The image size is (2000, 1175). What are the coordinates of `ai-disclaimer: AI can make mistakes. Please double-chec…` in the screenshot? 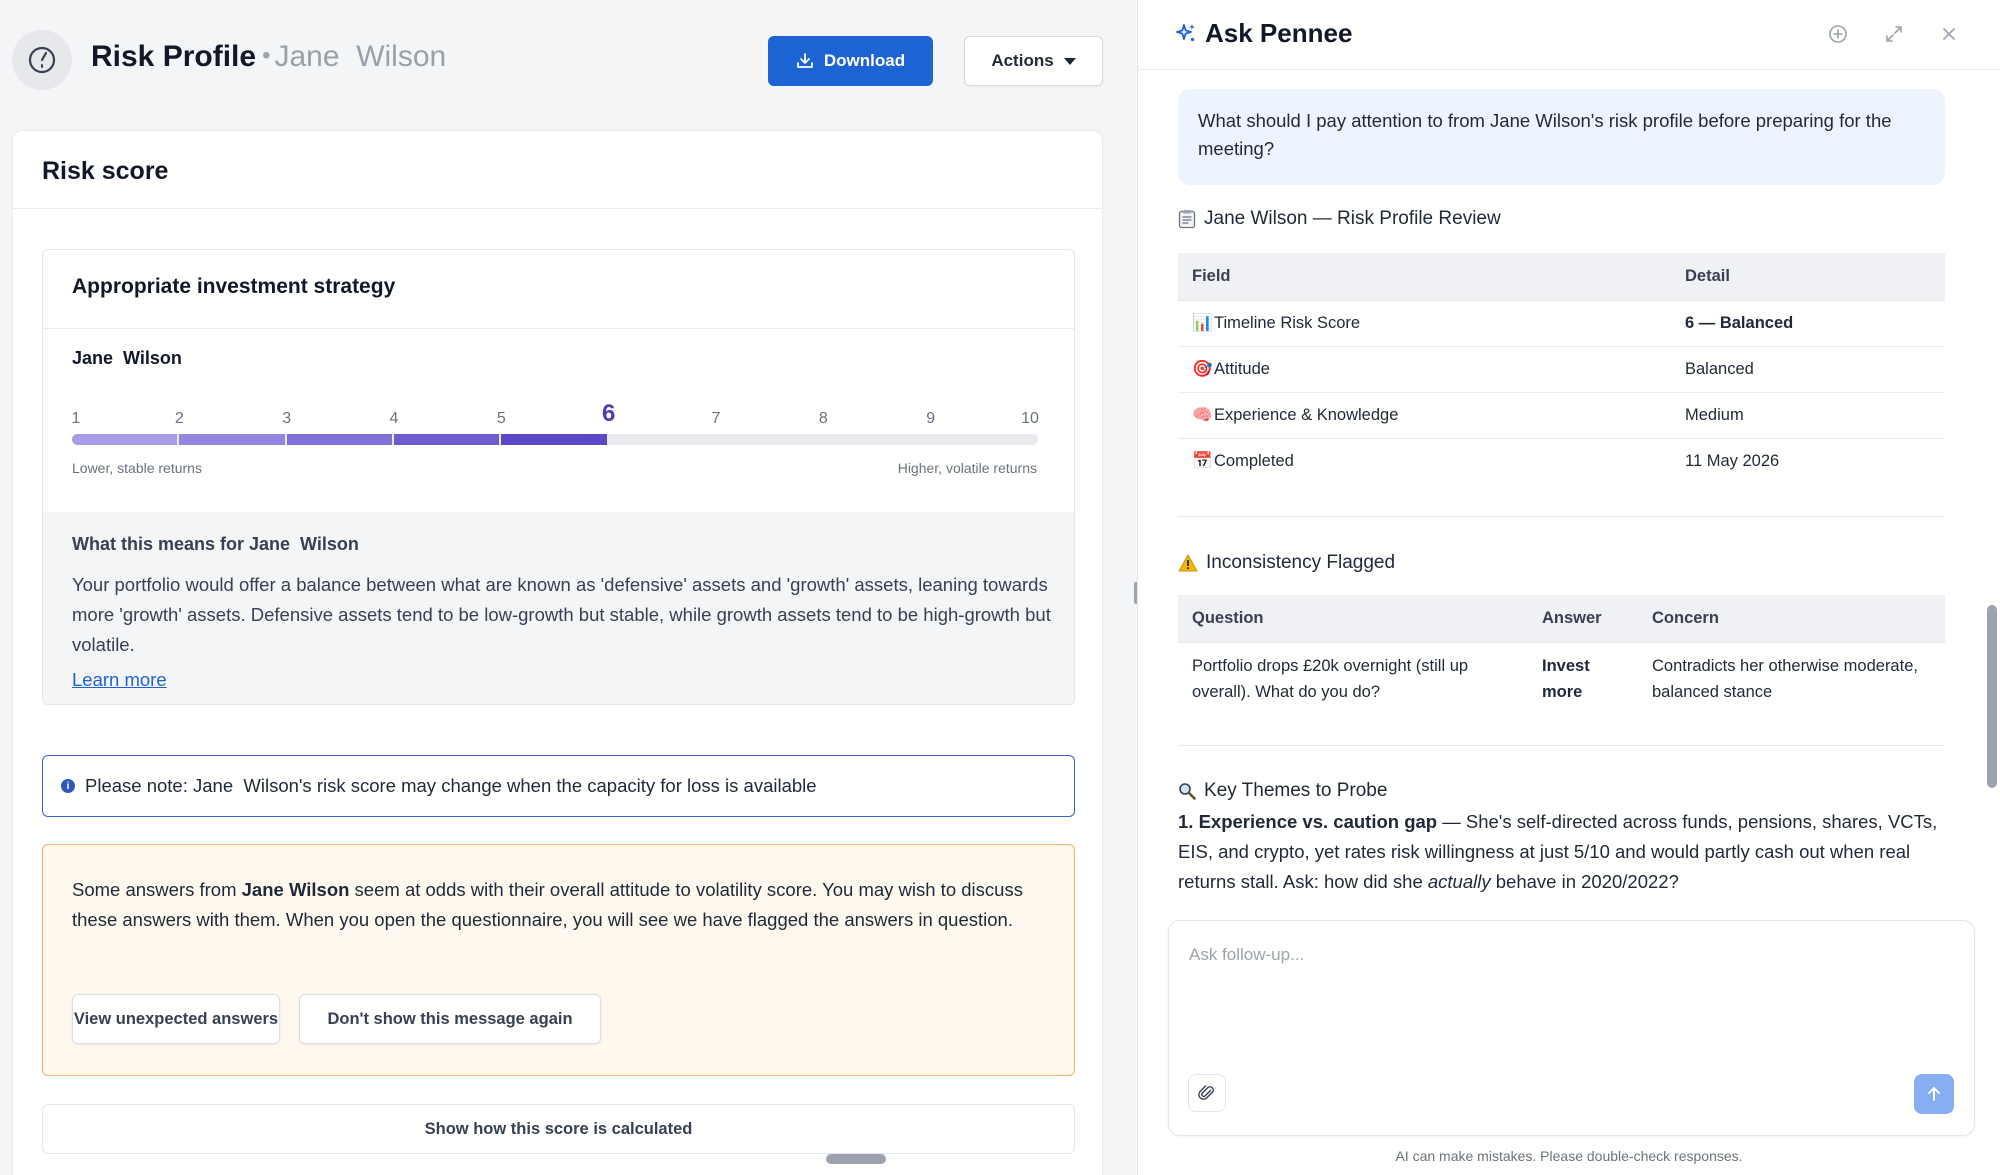 It's located at (1569, 1156).